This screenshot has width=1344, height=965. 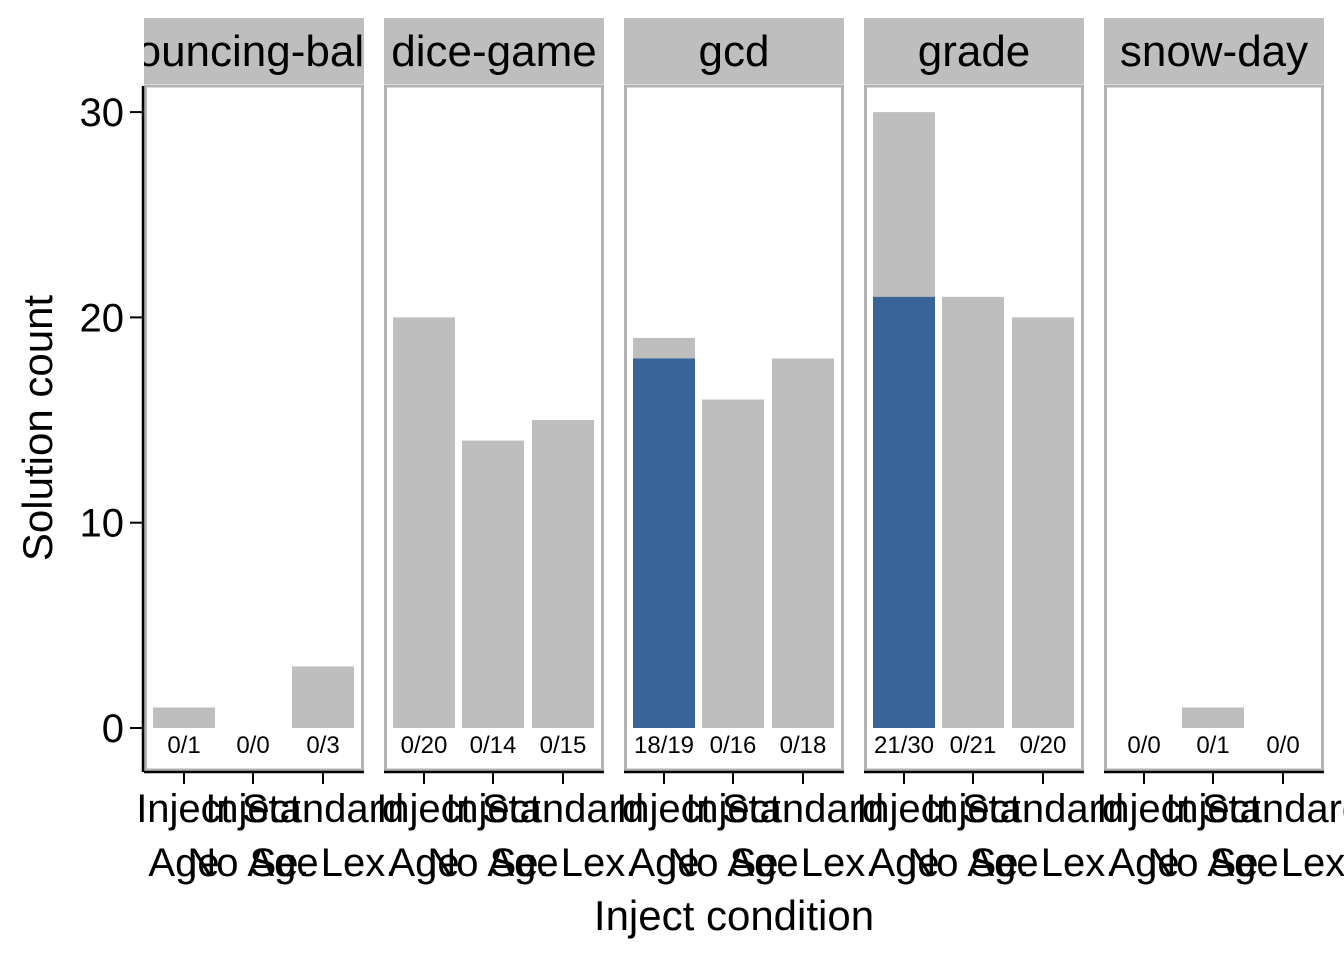 What do you see at coordinates (102, 318) in the screenshot?
I see `y-tick-label: 20` at bounding box center [102, 318].